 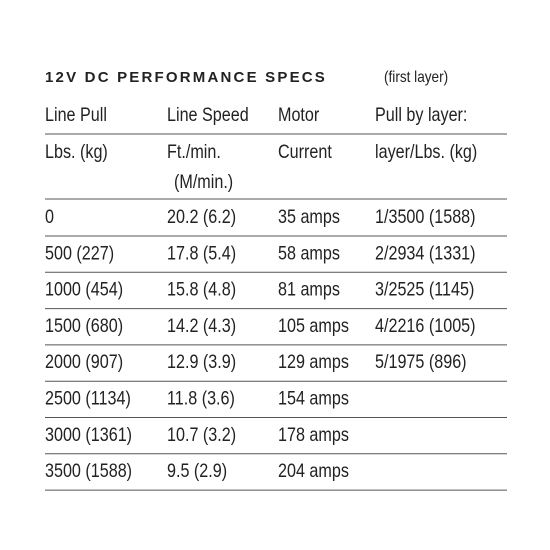 I want to click on table-cell: 10.7 (3.2), so click(x=201, y=435).